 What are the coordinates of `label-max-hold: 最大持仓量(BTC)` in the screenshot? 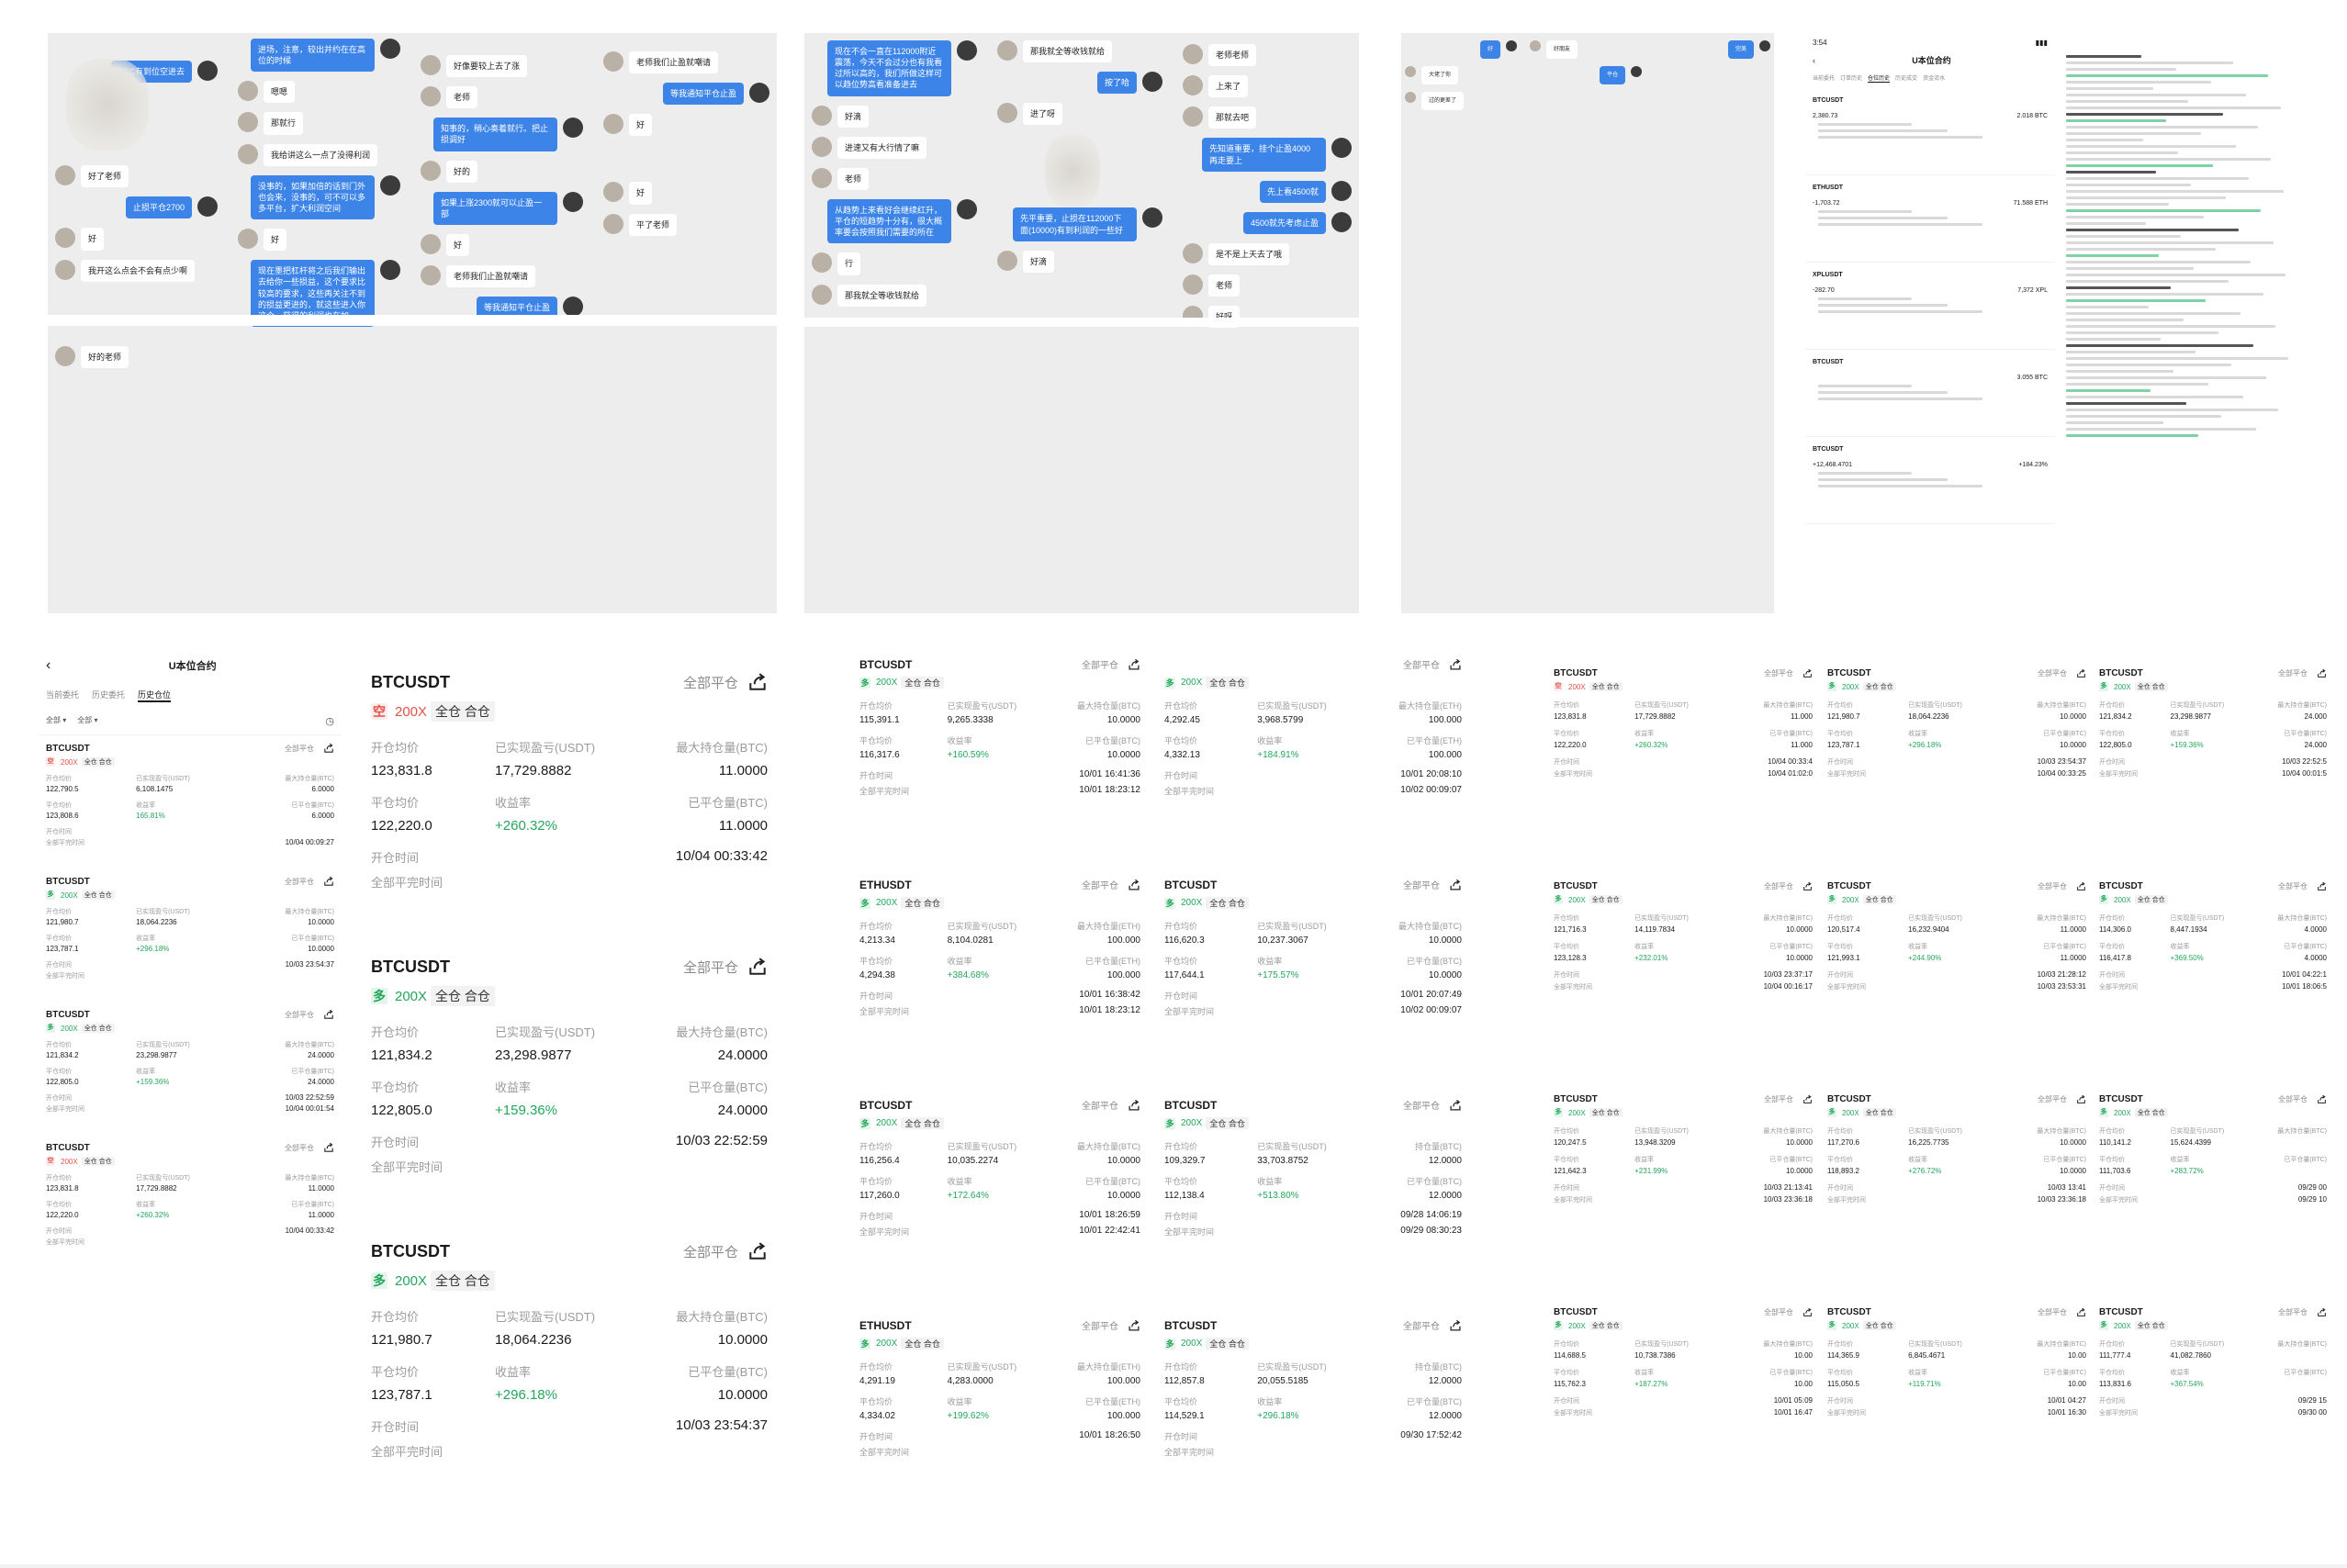 It's located at (309, 1178).